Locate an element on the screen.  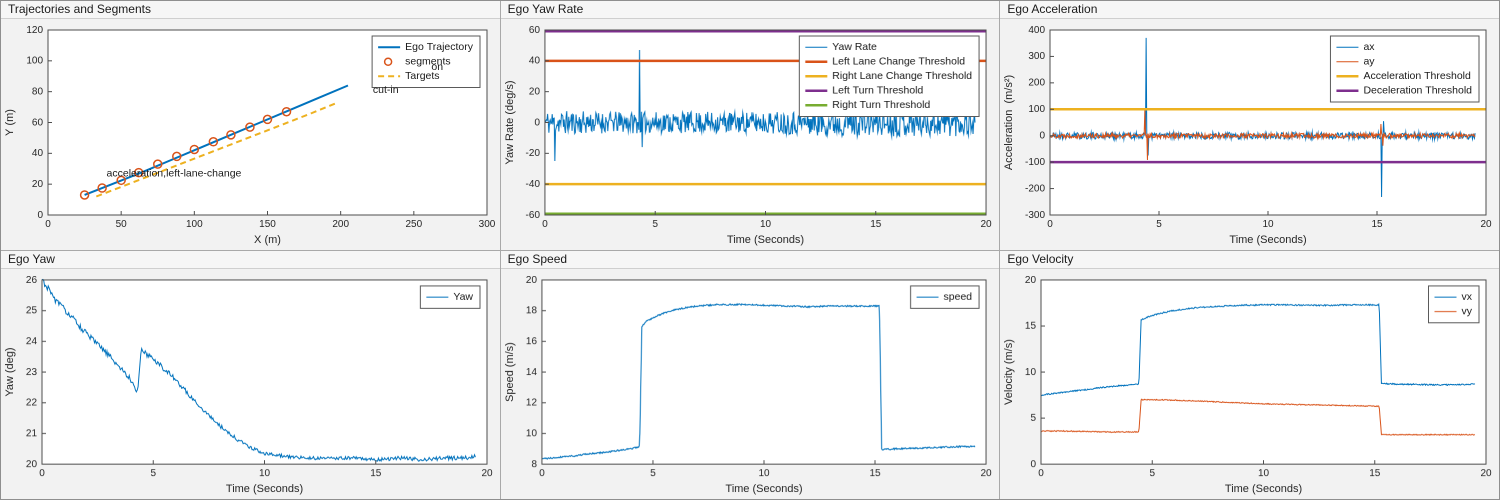
panel-title-velocity: Ego Velocity is located at coordinates (1249, 259).